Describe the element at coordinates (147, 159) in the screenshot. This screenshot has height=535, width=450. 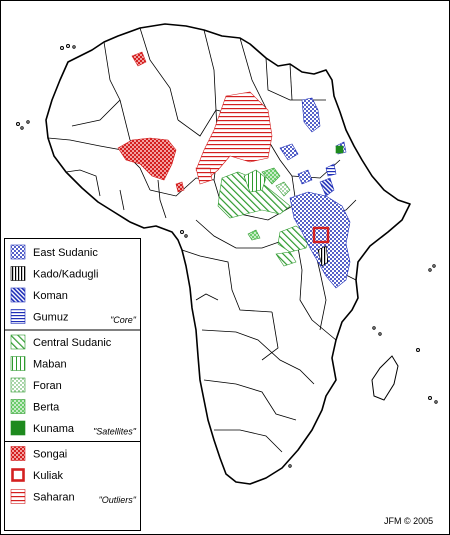
I see `region-songai` at that location.